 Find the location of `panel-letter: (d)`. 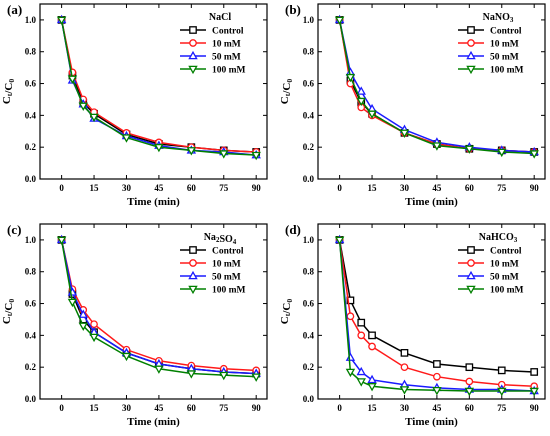

panel-letter: (d) is located at coordinates (293, 229).